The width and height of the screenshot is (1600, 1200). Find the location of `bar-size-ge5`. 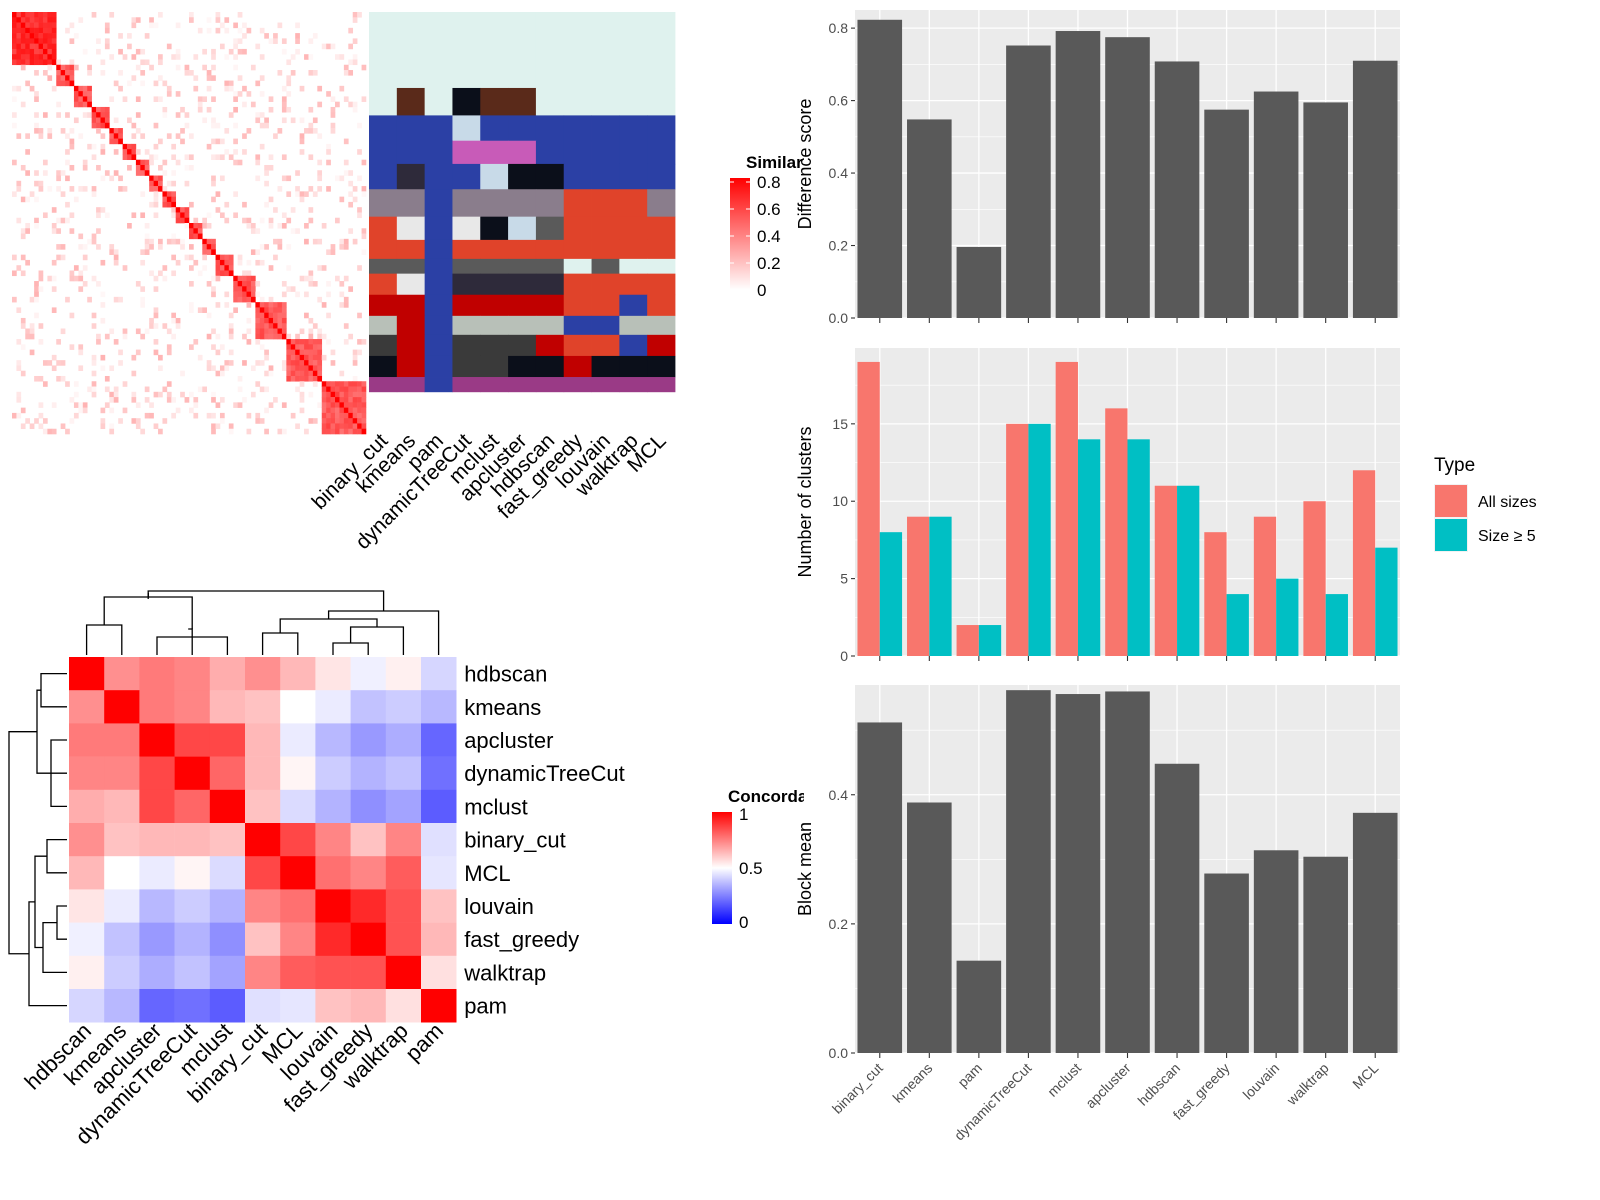

bar-size-ge5 is located at coordinates (1386, 601).